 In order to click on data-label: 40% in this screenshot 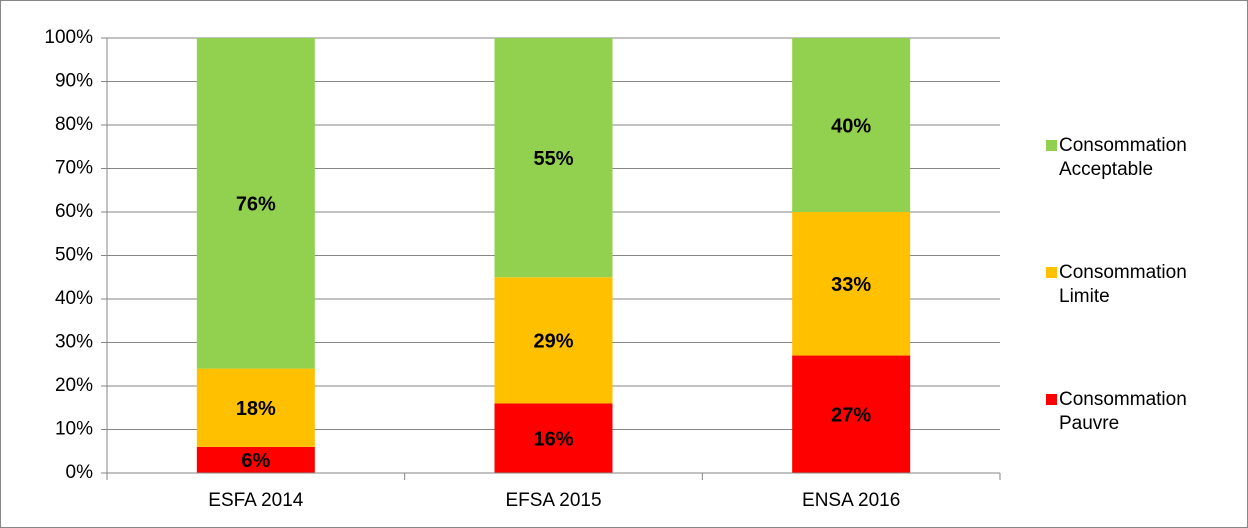, I will do `click(851, 126)`.